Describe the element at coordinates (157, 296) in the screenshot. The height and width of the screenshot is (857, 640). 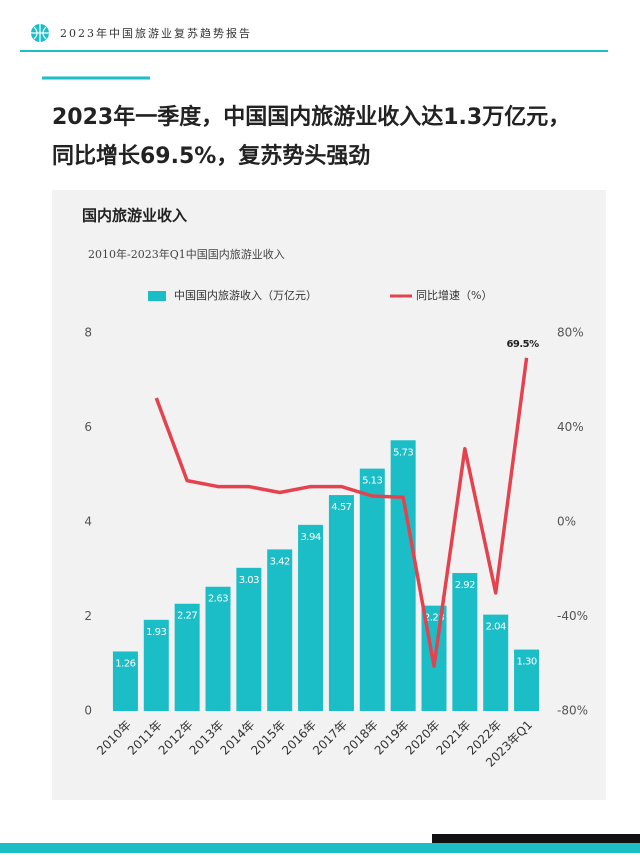
I see `legend-swatch` at that location.